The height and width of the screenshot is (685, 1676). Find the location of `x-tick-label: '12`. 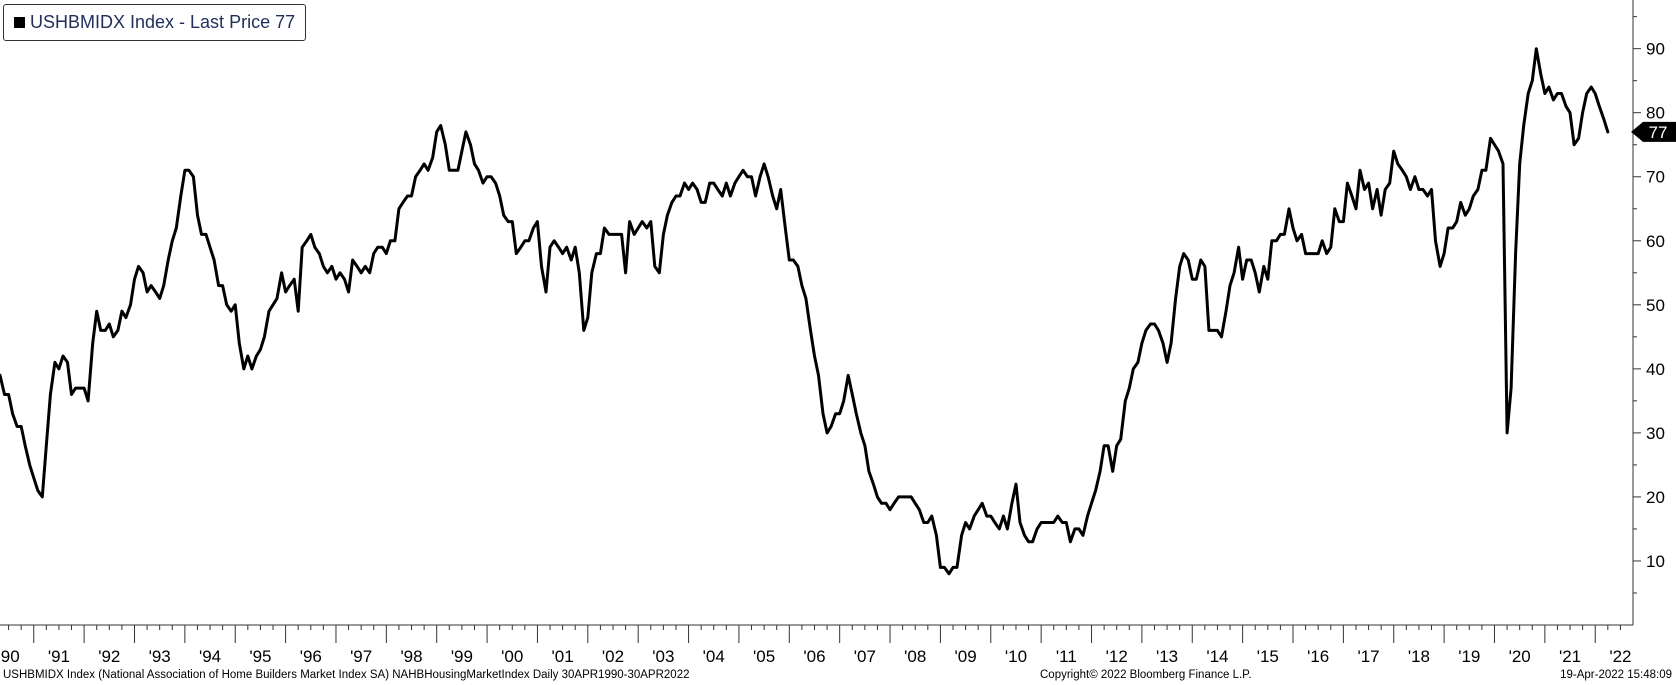

x-tick-label: '12 is located at coordinates (1117, 656).